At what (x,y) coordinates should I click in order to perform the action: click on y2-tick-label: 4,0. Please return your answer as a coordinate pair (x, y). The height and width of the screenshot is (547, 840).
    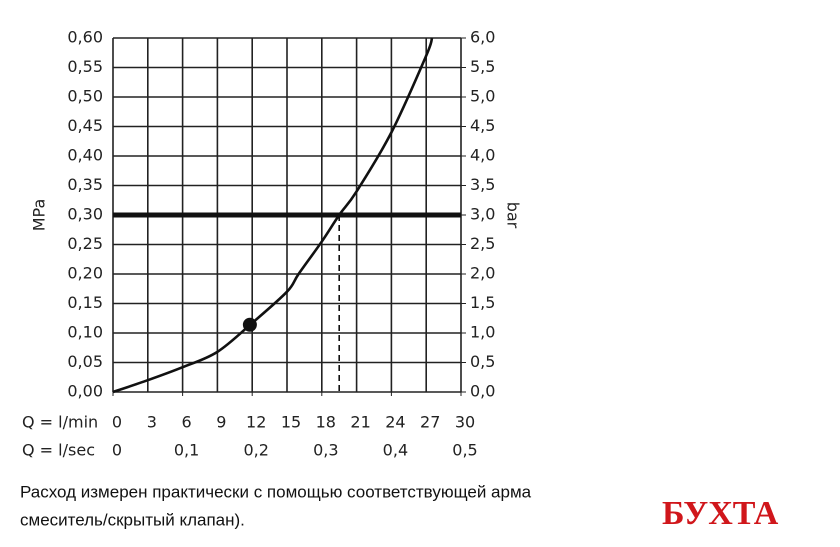
    Looking at the image, I should click on (482, 155).